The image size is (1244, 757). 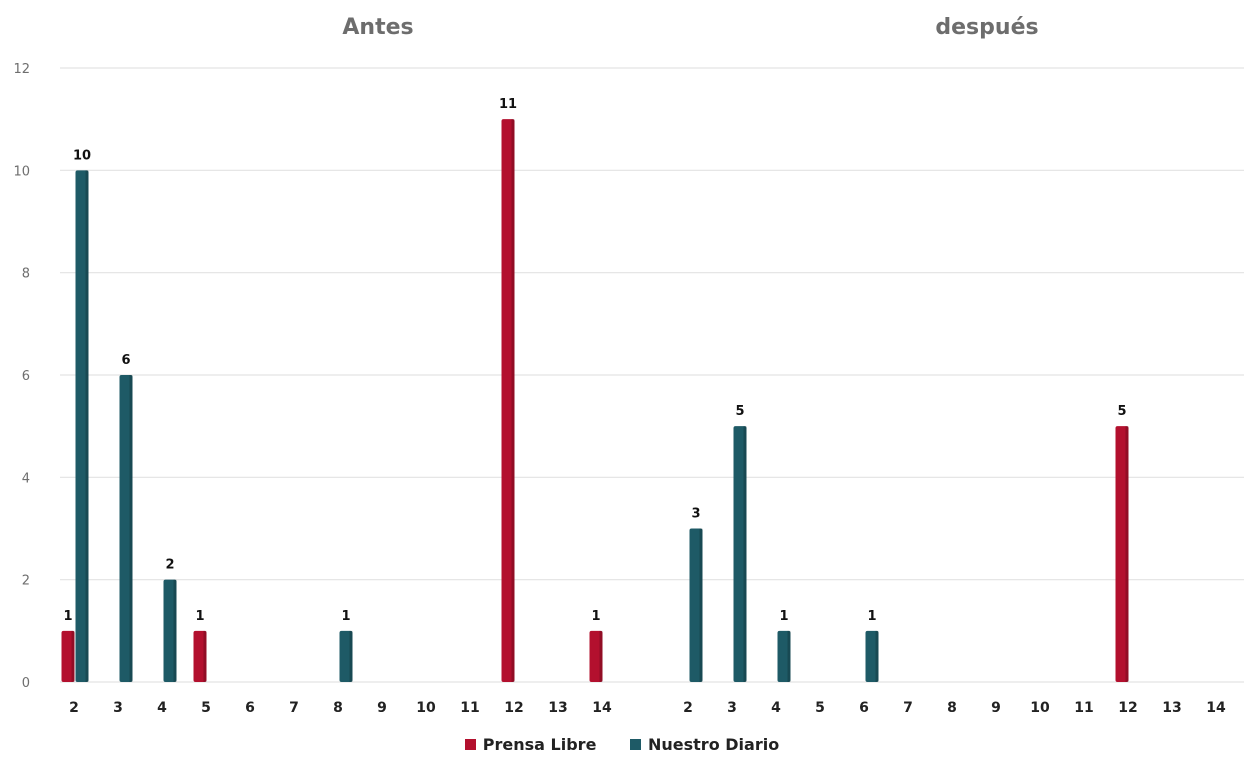 I want to click on y-tick-label: 0, so click(x=26, y=683).